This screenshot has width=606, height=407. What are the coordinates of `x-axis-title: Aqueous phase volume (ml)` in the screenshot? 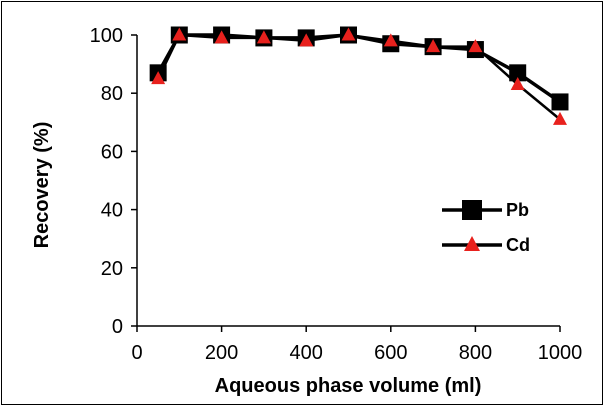 It's located at (348, 386).